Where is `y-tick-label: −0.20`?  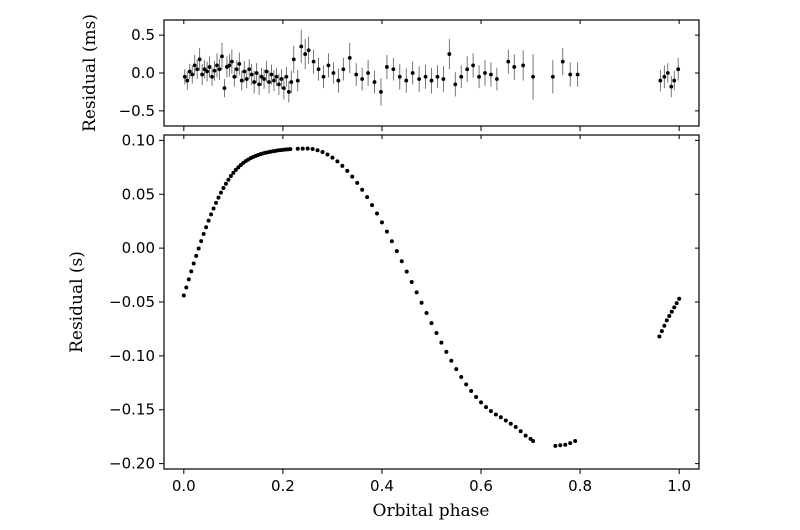
y-tick-label: −0.20 is located at coordinates (132, 464).